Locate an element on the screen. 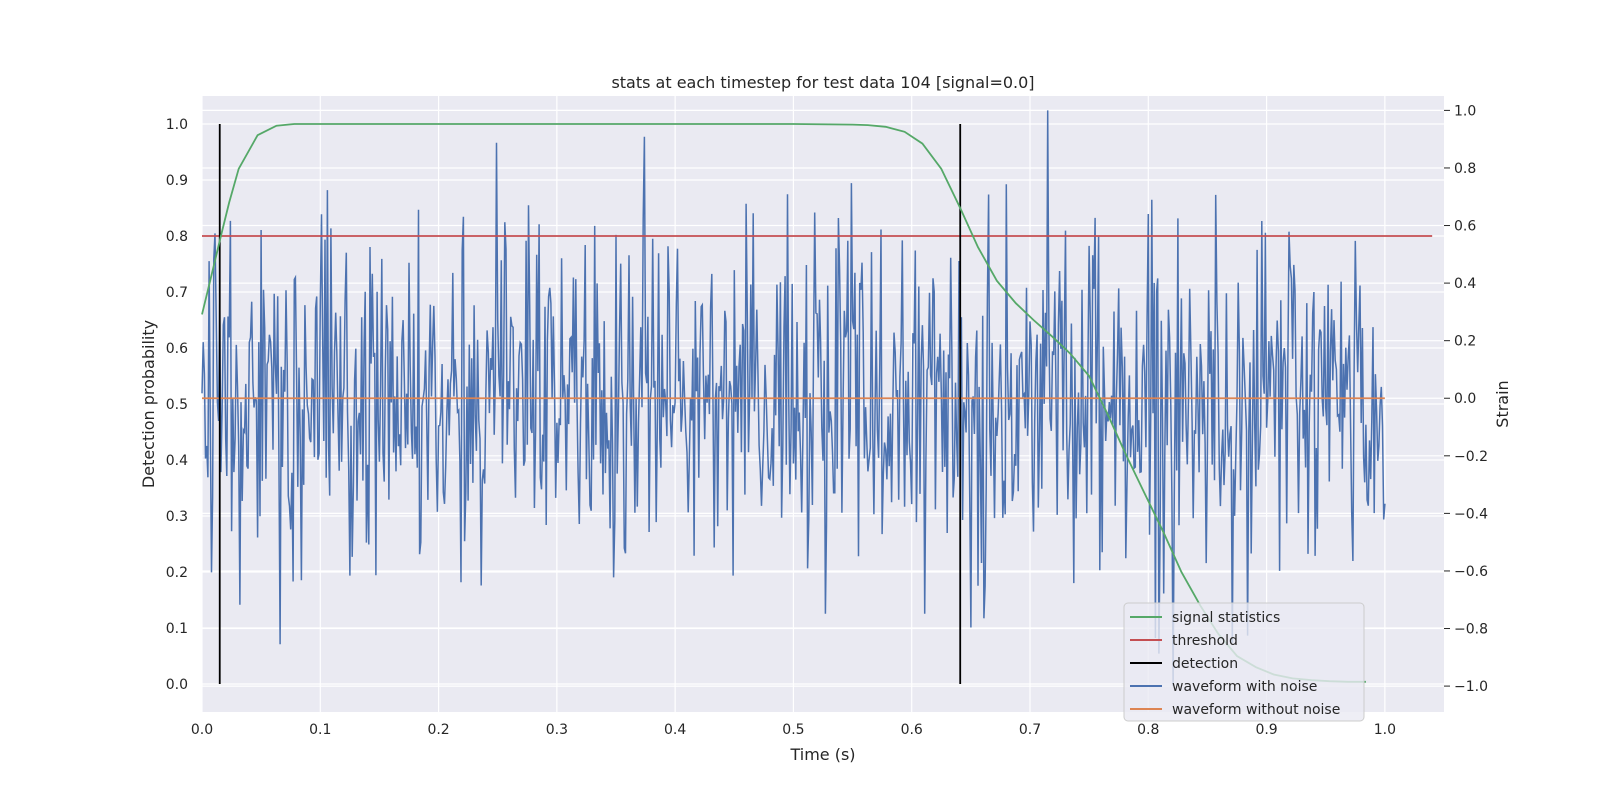 This screenshot has width=1600, height=800. y-tick-label-right: 0.6 is located at coordinates (1465, 227).